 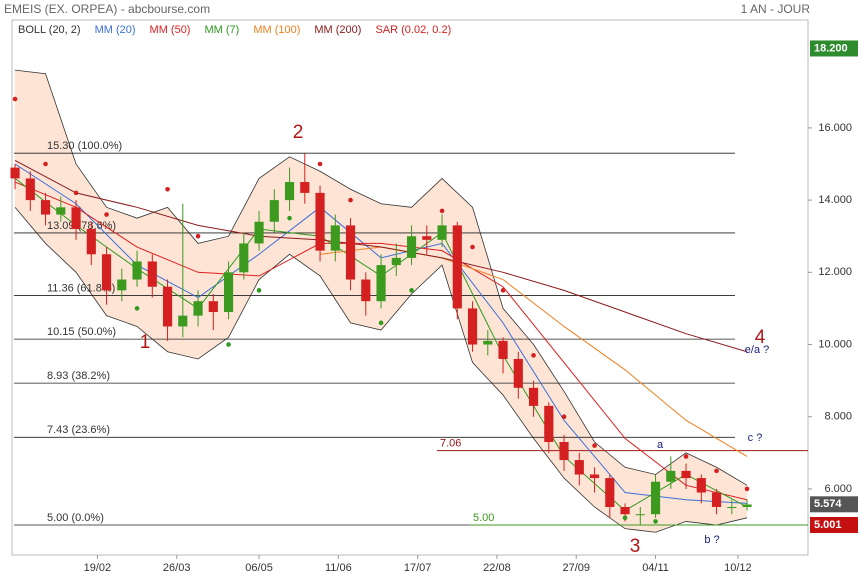 What do you see at coordinates (776, 9) in the screenshot?
I see `period: 1 AN - JOUR` at bounding box center [776, 9].